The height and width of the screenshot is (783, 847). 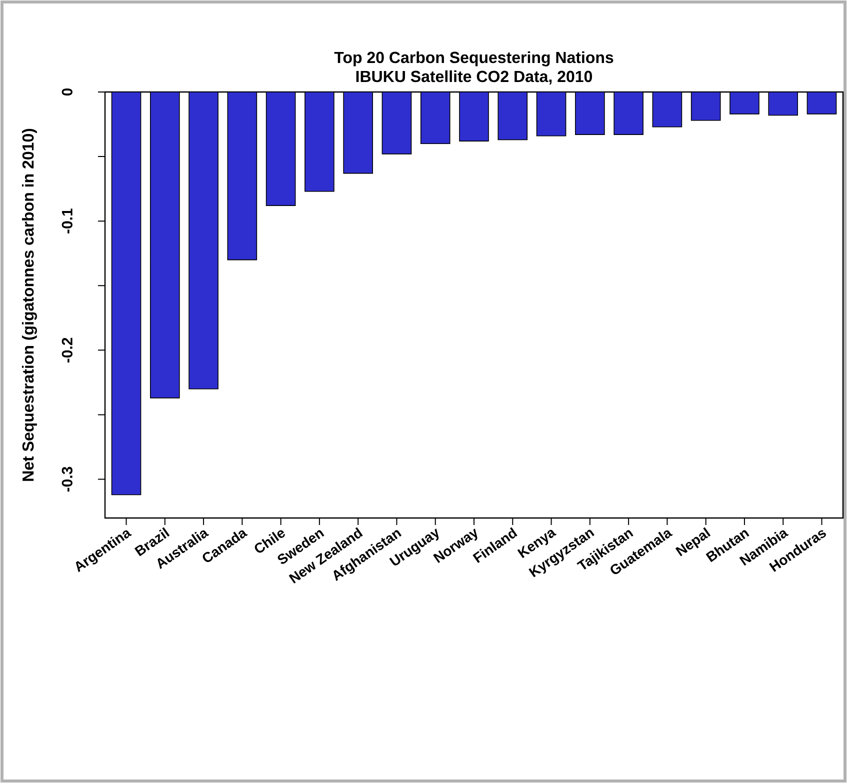 What do you see at coordinates (474, 67) in the screenshot?
I see `chart-title: Top 20 Carbon Sequestering Nations IBUKU Satellite CO2 Data, 2010` at bounding box center [474, 67].